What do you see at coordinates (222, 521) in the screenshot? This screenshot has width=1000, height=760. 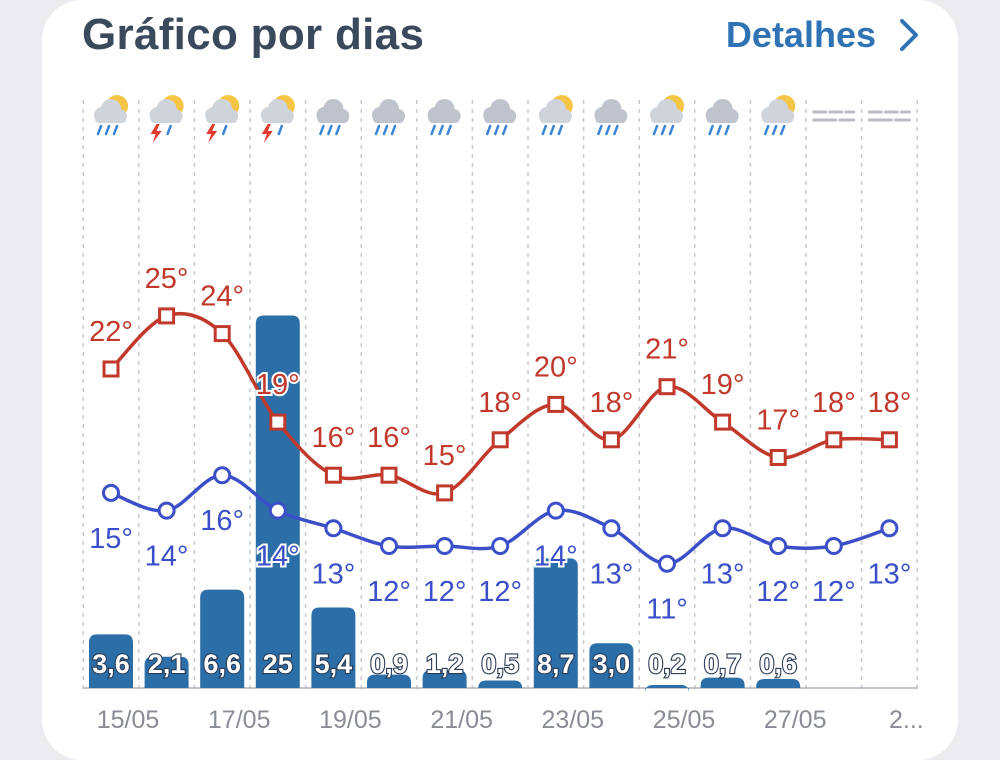 I see `min-temp-label: 16°` at bounding box center [222, 521].